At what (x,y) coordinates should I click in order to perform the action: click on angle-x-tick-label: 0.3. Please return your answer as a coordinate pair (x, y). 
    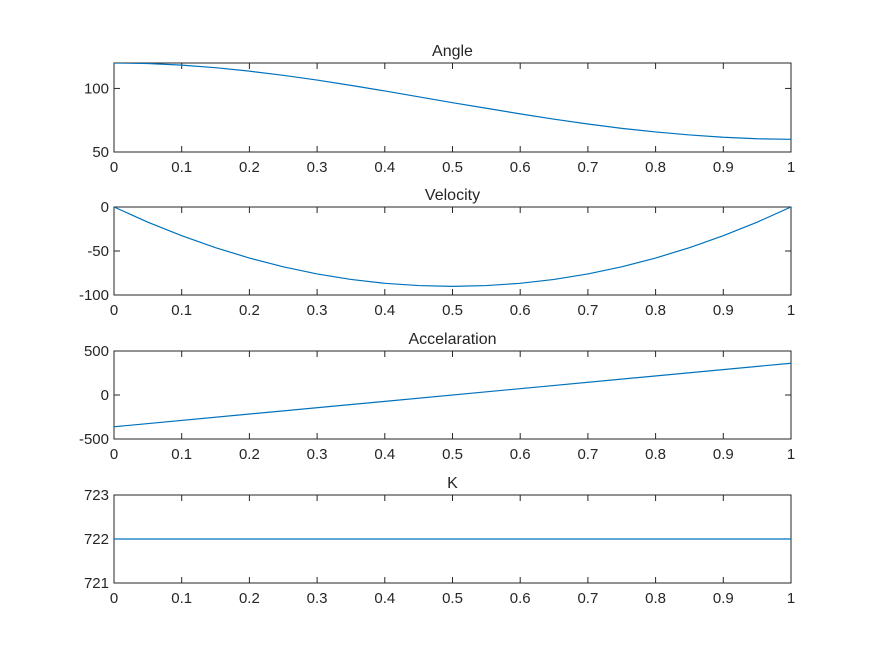
    Looking at the image, I should click on (317, 167).